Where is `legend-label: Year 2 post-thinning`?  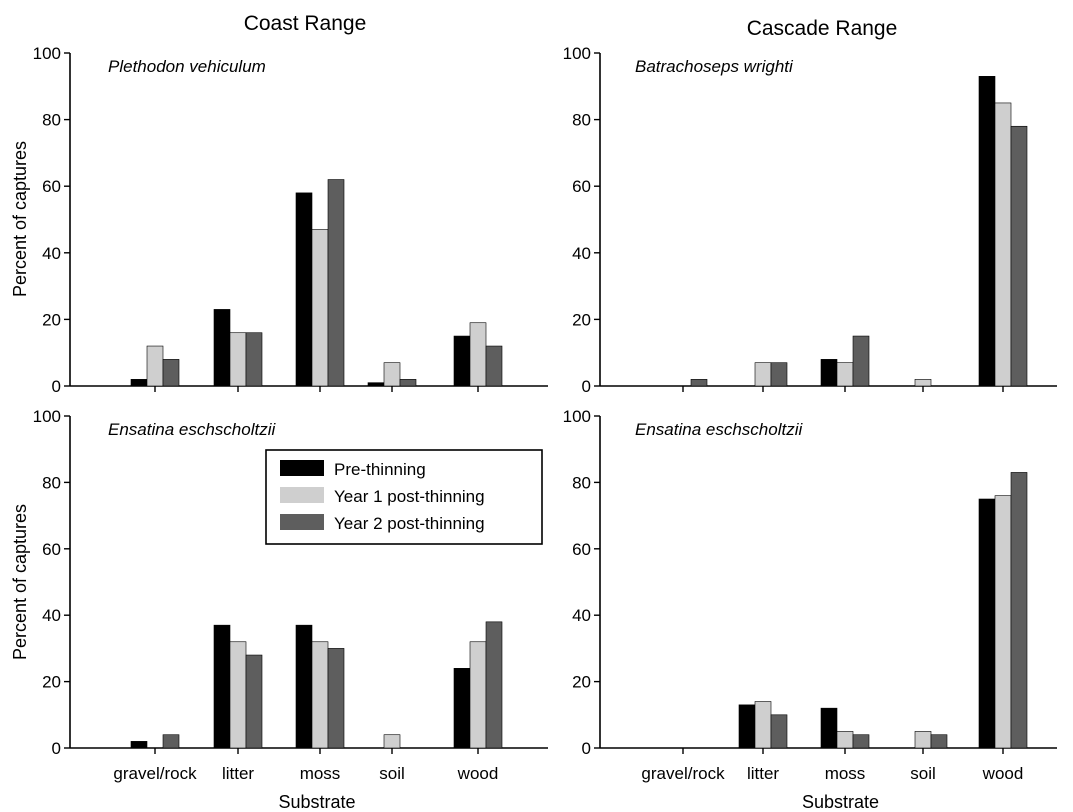 legend-label: Year 2 post-thinning is located at coordinates (409, 523).